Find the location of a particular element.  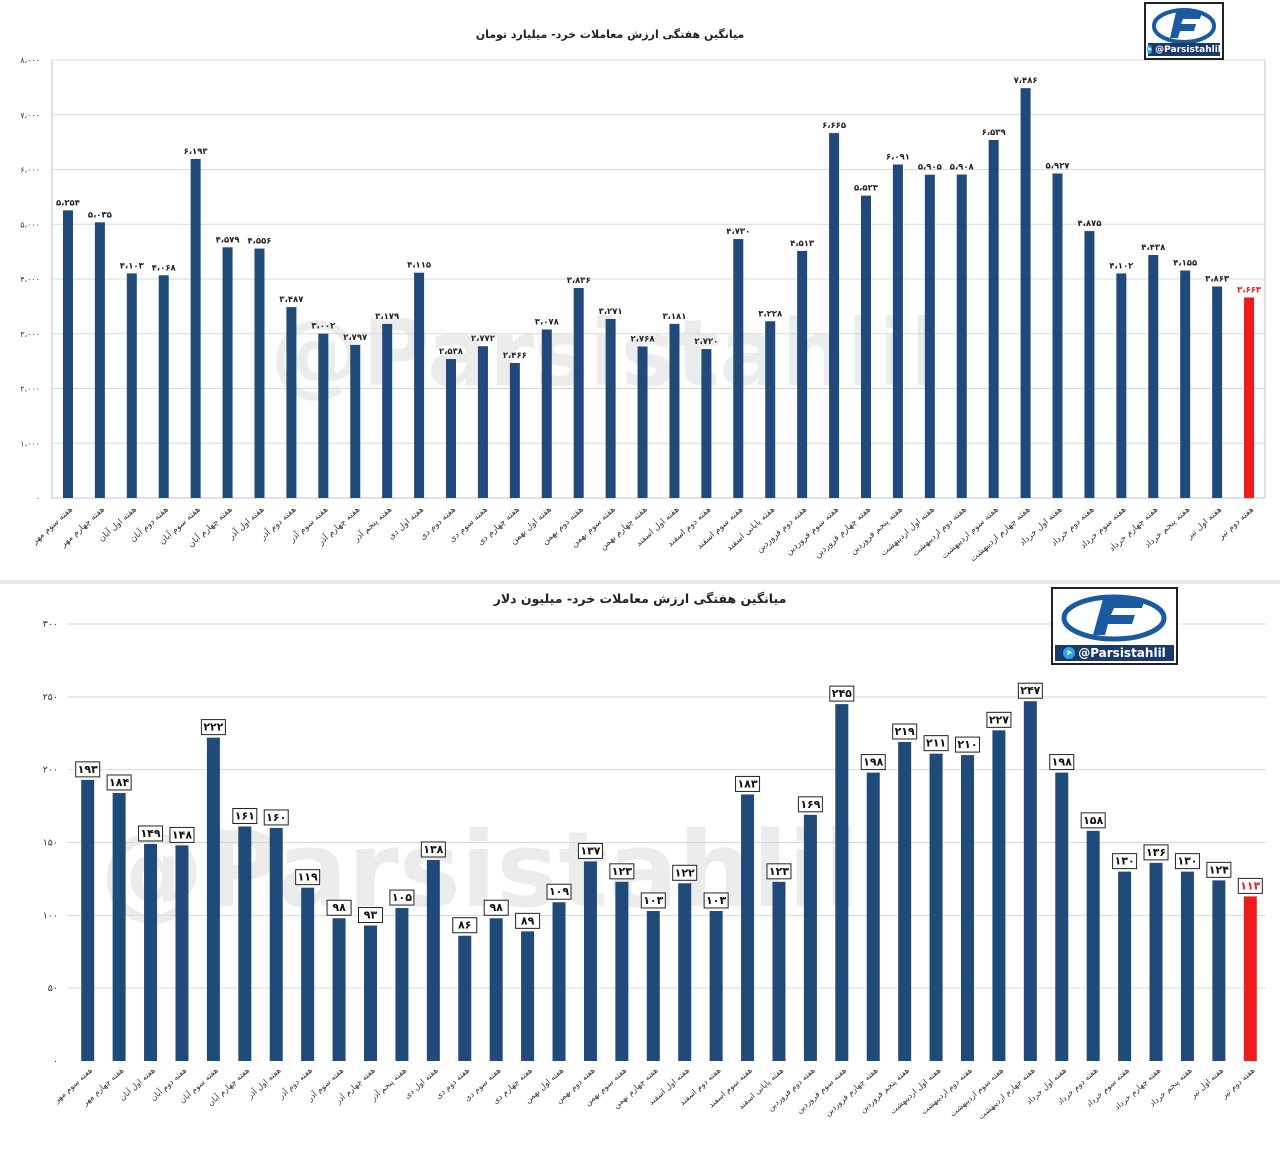

data-label: ۱۳۶ is located at coordinates (1156, 852).